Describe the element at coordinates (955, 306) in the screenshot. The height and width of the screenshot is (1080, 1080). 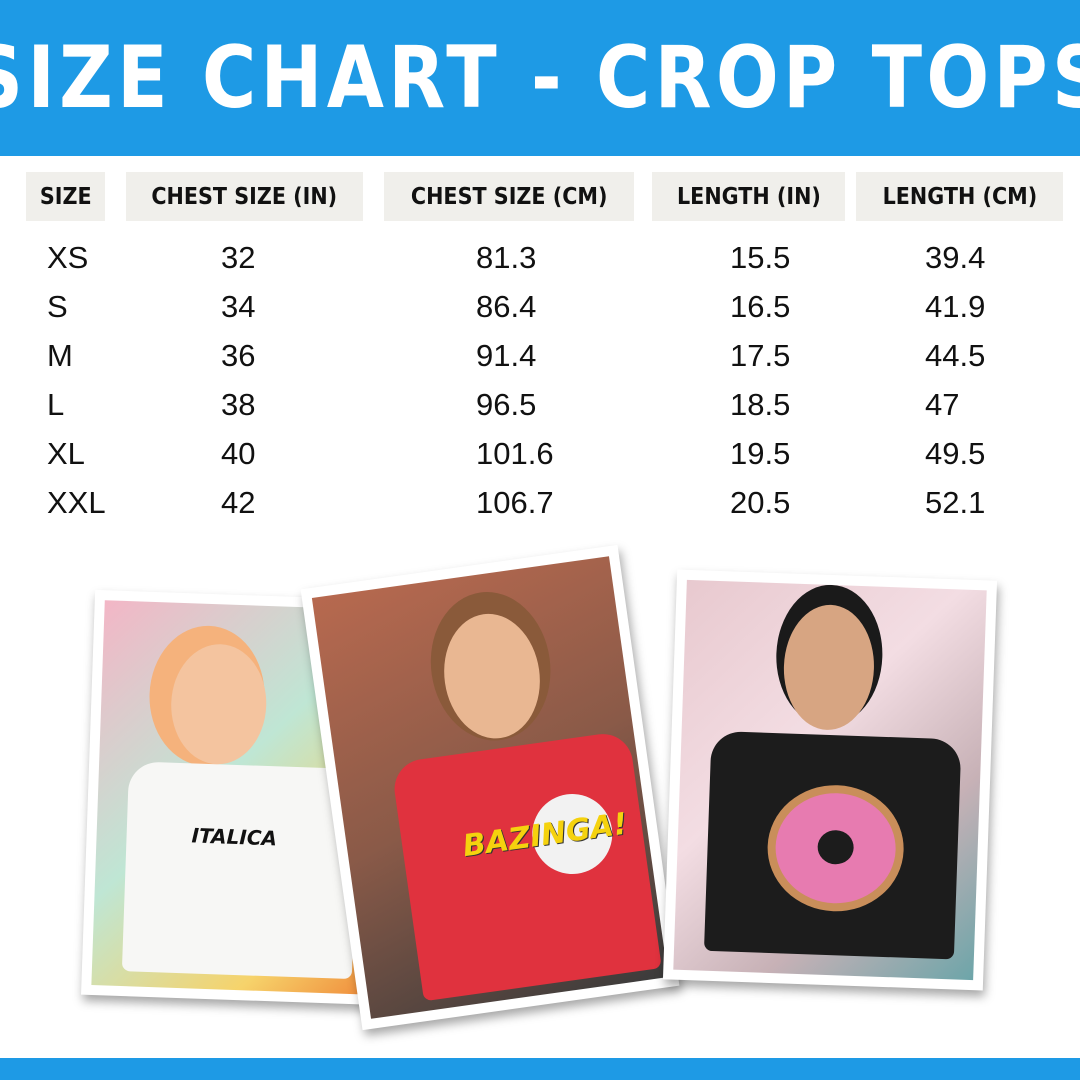
I see `cell-length-cm: 41.9` at that location.